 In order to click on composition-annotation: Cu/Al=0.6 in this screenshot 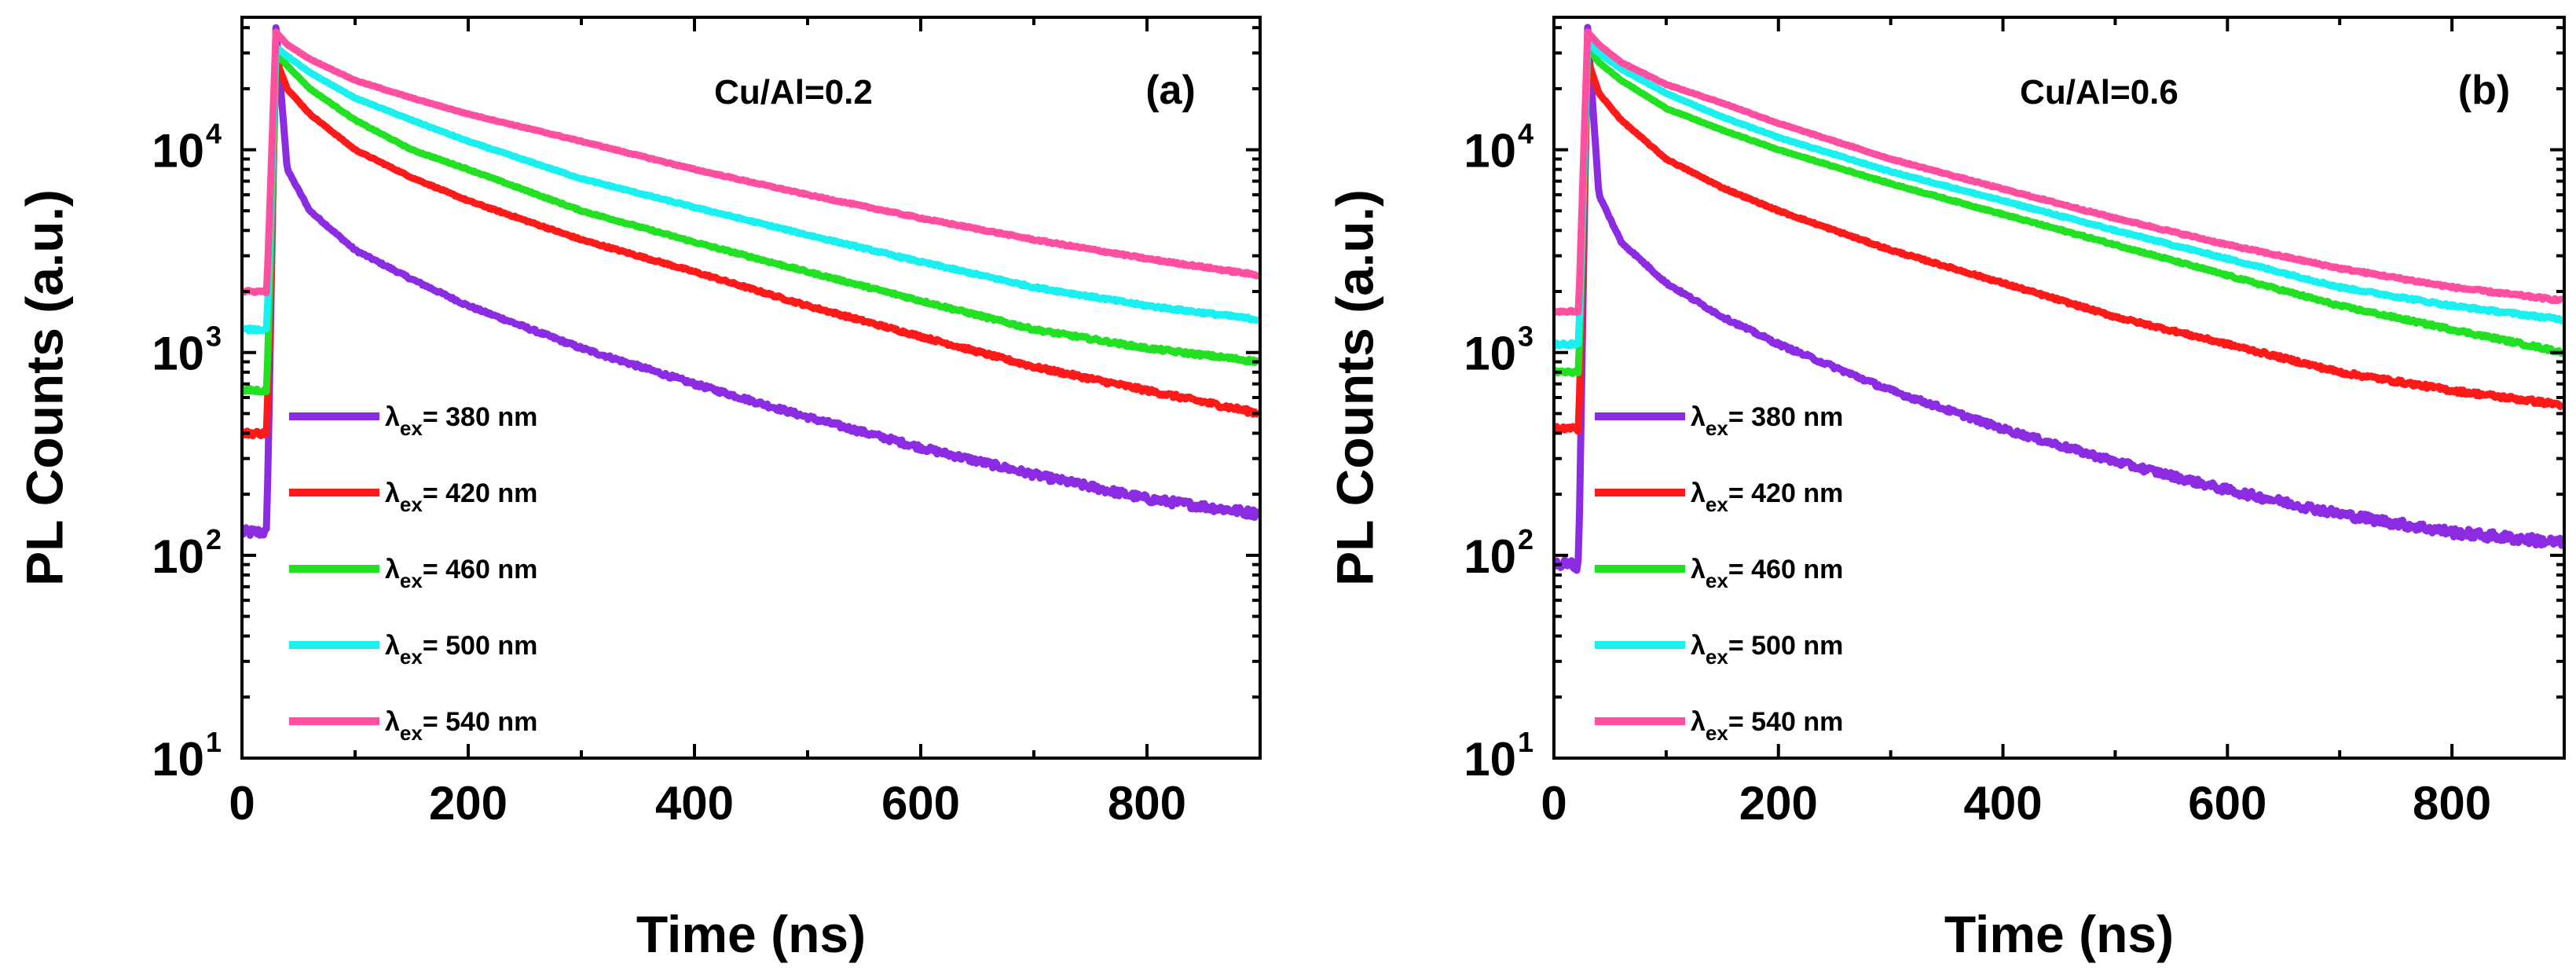, I will do `click(2099, 93)`.